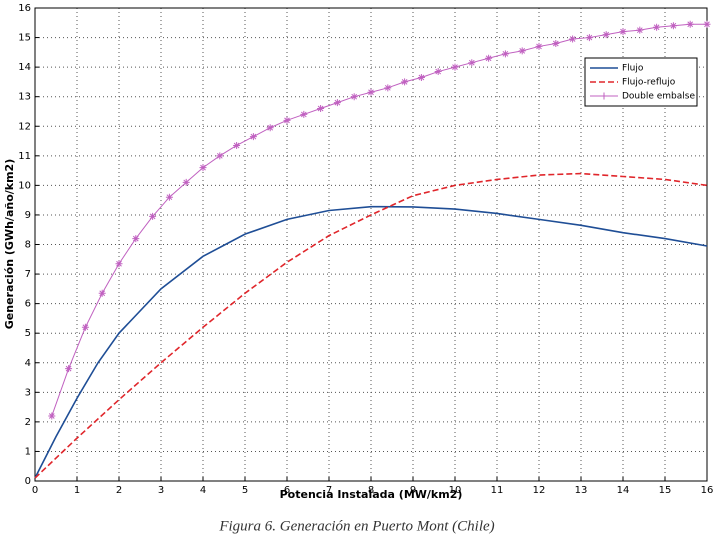 The height and width of the screenshot is (537, 715). Describe the element at coordinates (665, 490) in the screenshot. I see `x-tick-label: 15` at that location.